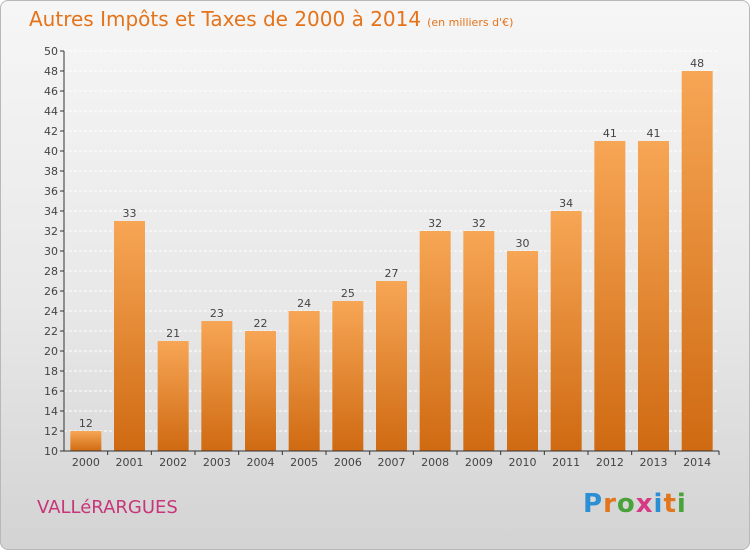  Describe the element at coordinates (479, 462) in the screenshot. I see `x-tick-label: 2009` at that location.